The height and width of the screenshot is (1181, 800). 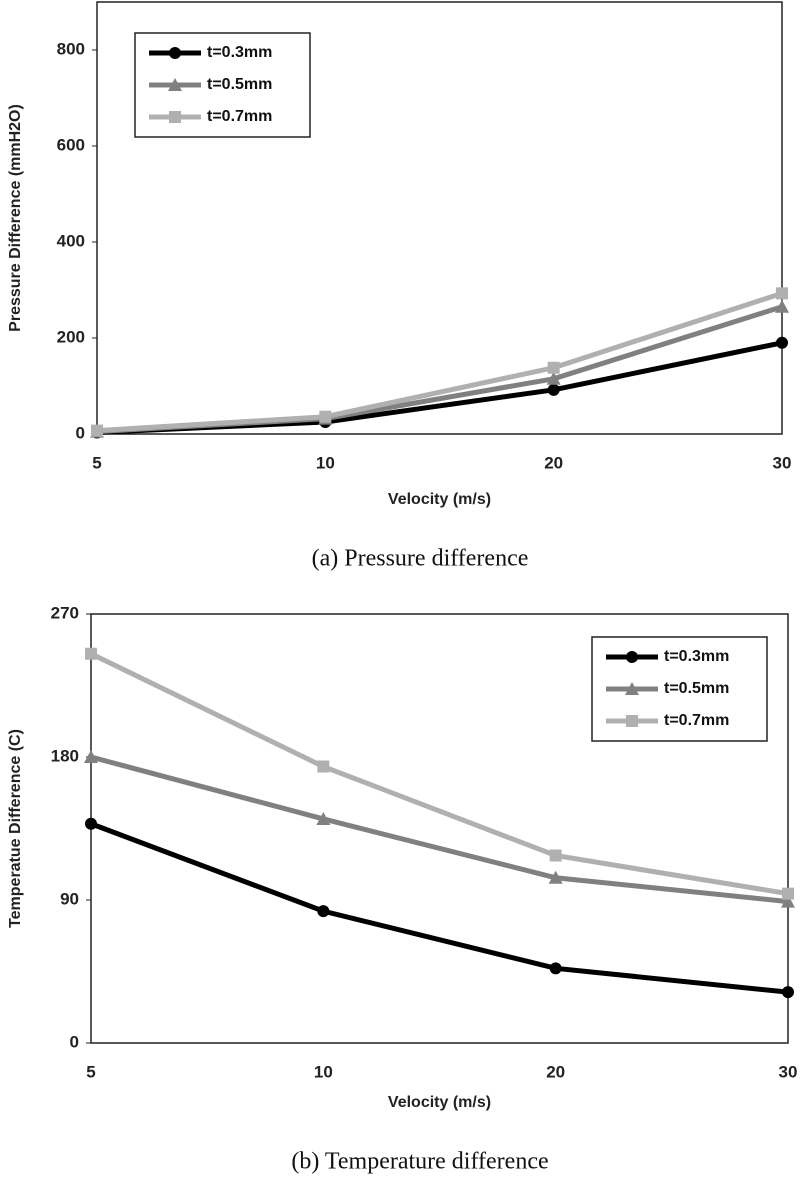 What do you see at coordinates (71, 336) in the screenshot?
I see `y-tick-label: 200` at bounding box center [71, 336].